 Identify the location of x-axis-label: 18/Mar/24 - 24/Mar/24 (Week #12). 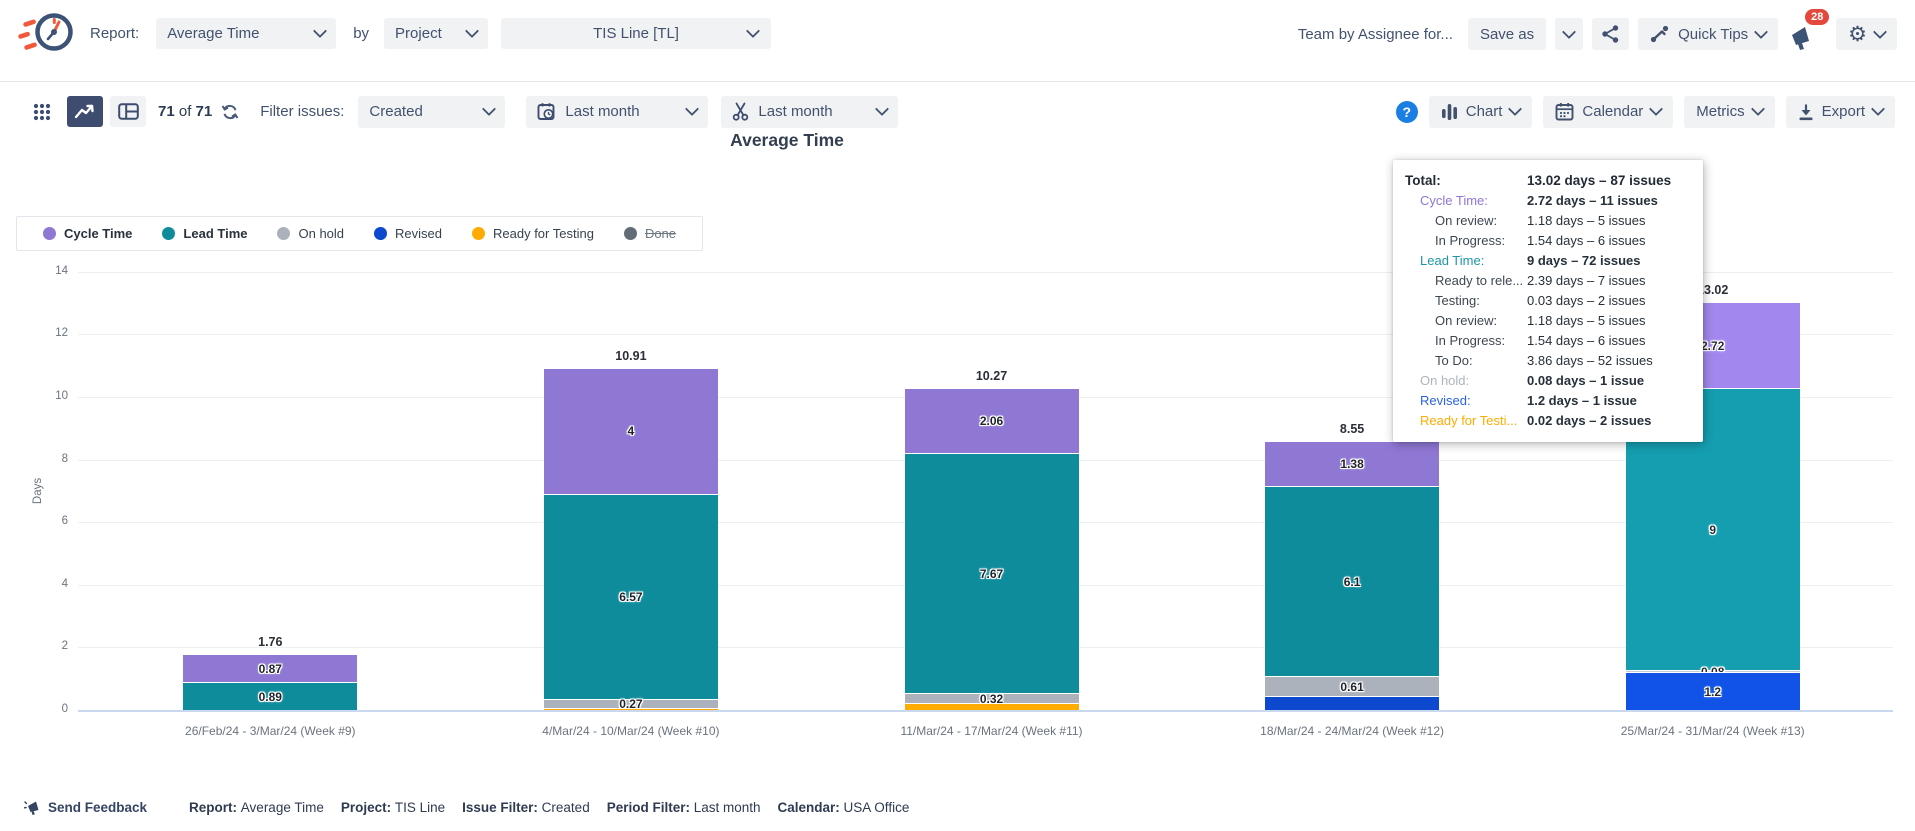
(1352, 731).